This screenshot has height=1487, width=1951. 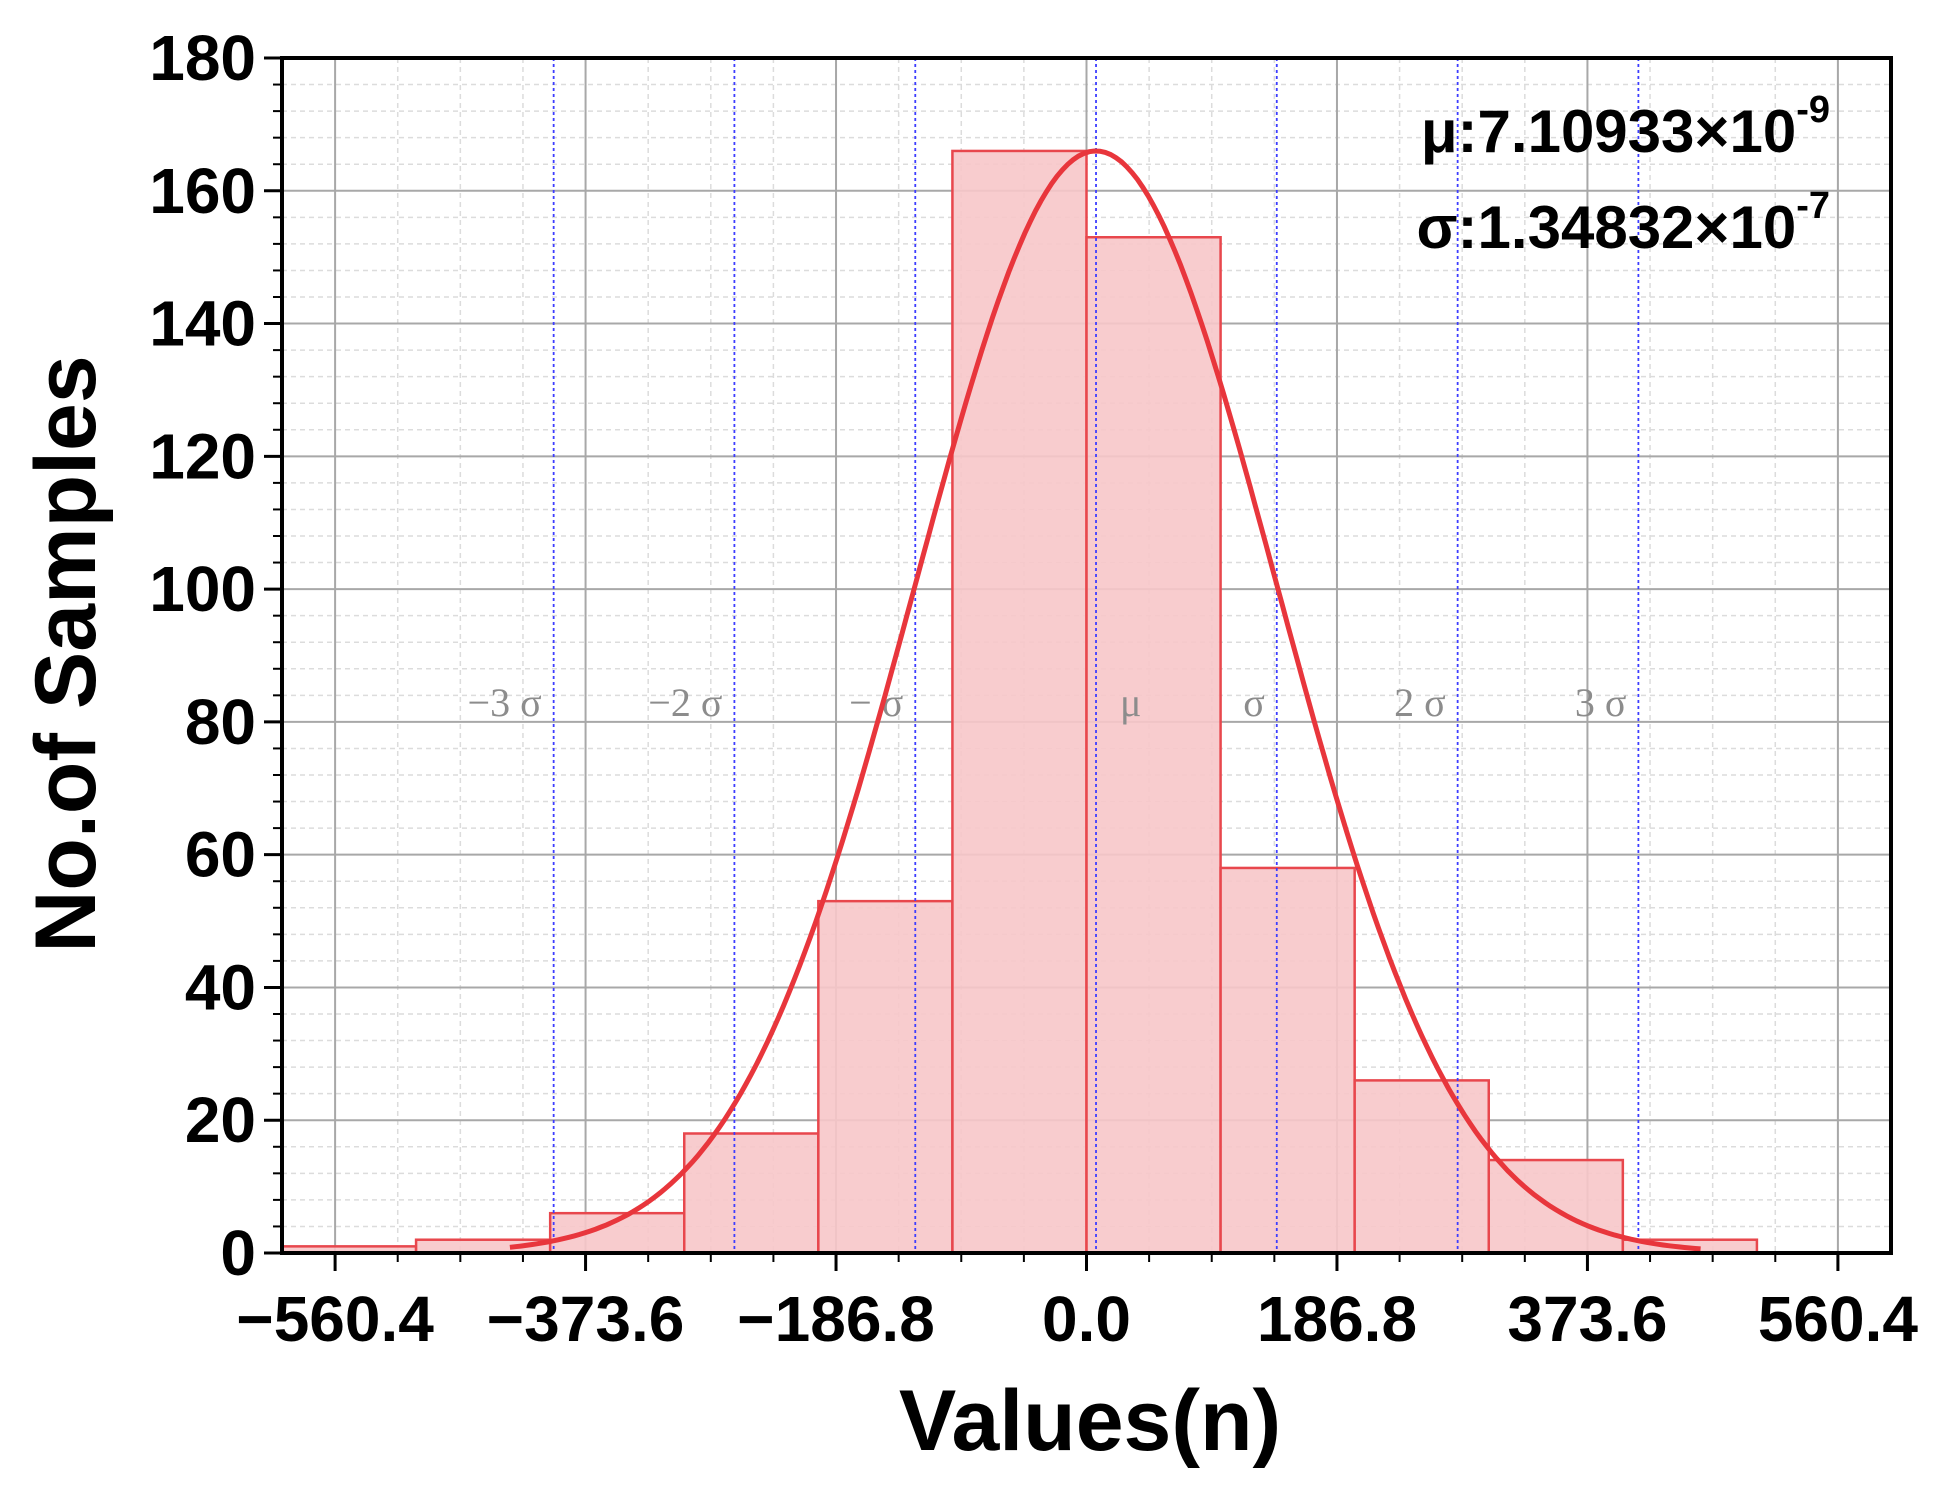 What do you see at coordinates (505, 702) in the screenshot?
I see `sigma-label: −3 σ` at bounding box center [505, 702].